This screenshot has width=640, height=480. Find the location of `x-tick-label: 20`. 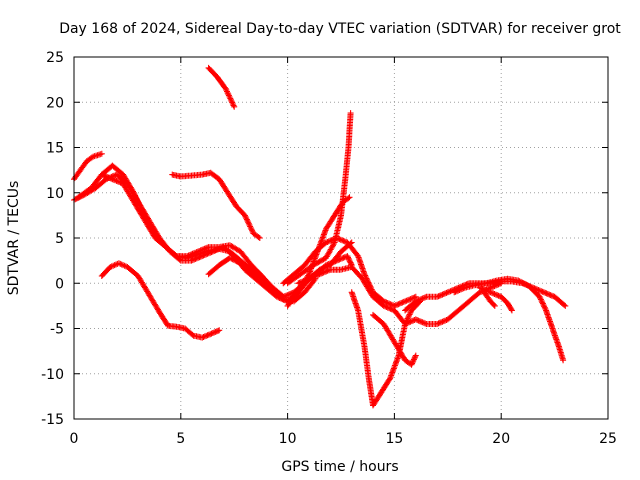

x-tick-label: 20 is located at coordinates (501, 439).